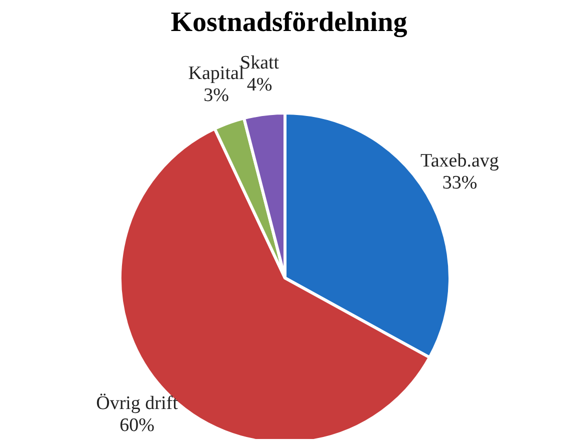  Describe the element at coordinates (217, 95) in the screenshot. I see `data-label: 3%` at that location.